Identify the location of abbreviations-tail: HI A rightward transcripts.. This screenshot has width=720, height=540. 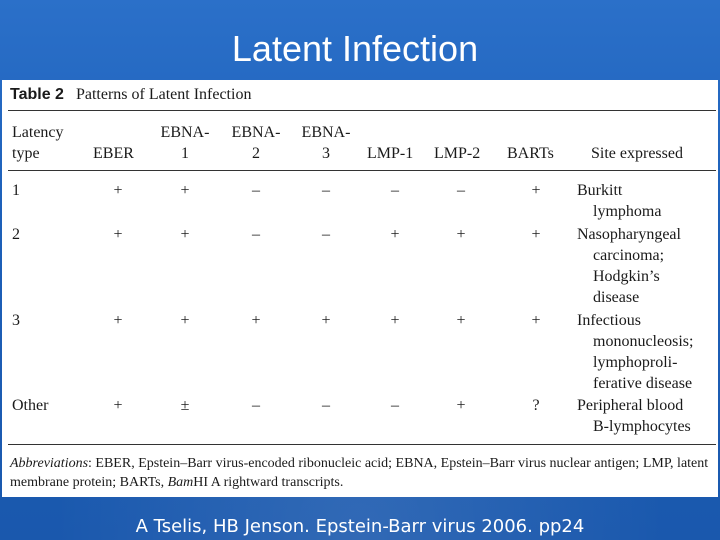
(268, 482).